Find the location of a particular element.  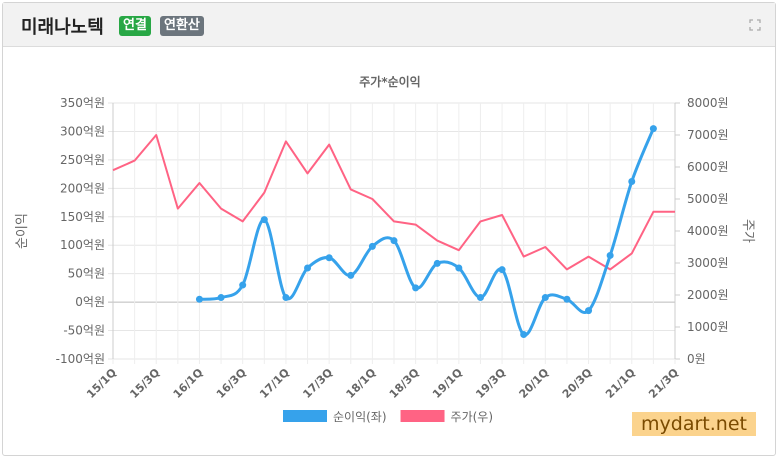

badge: 연결 is located at coordinates (135, 26).